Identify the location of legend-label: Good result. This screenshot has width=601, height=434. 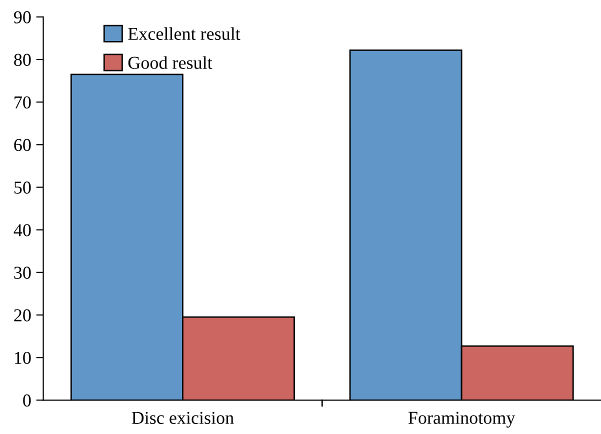
(170, 62).